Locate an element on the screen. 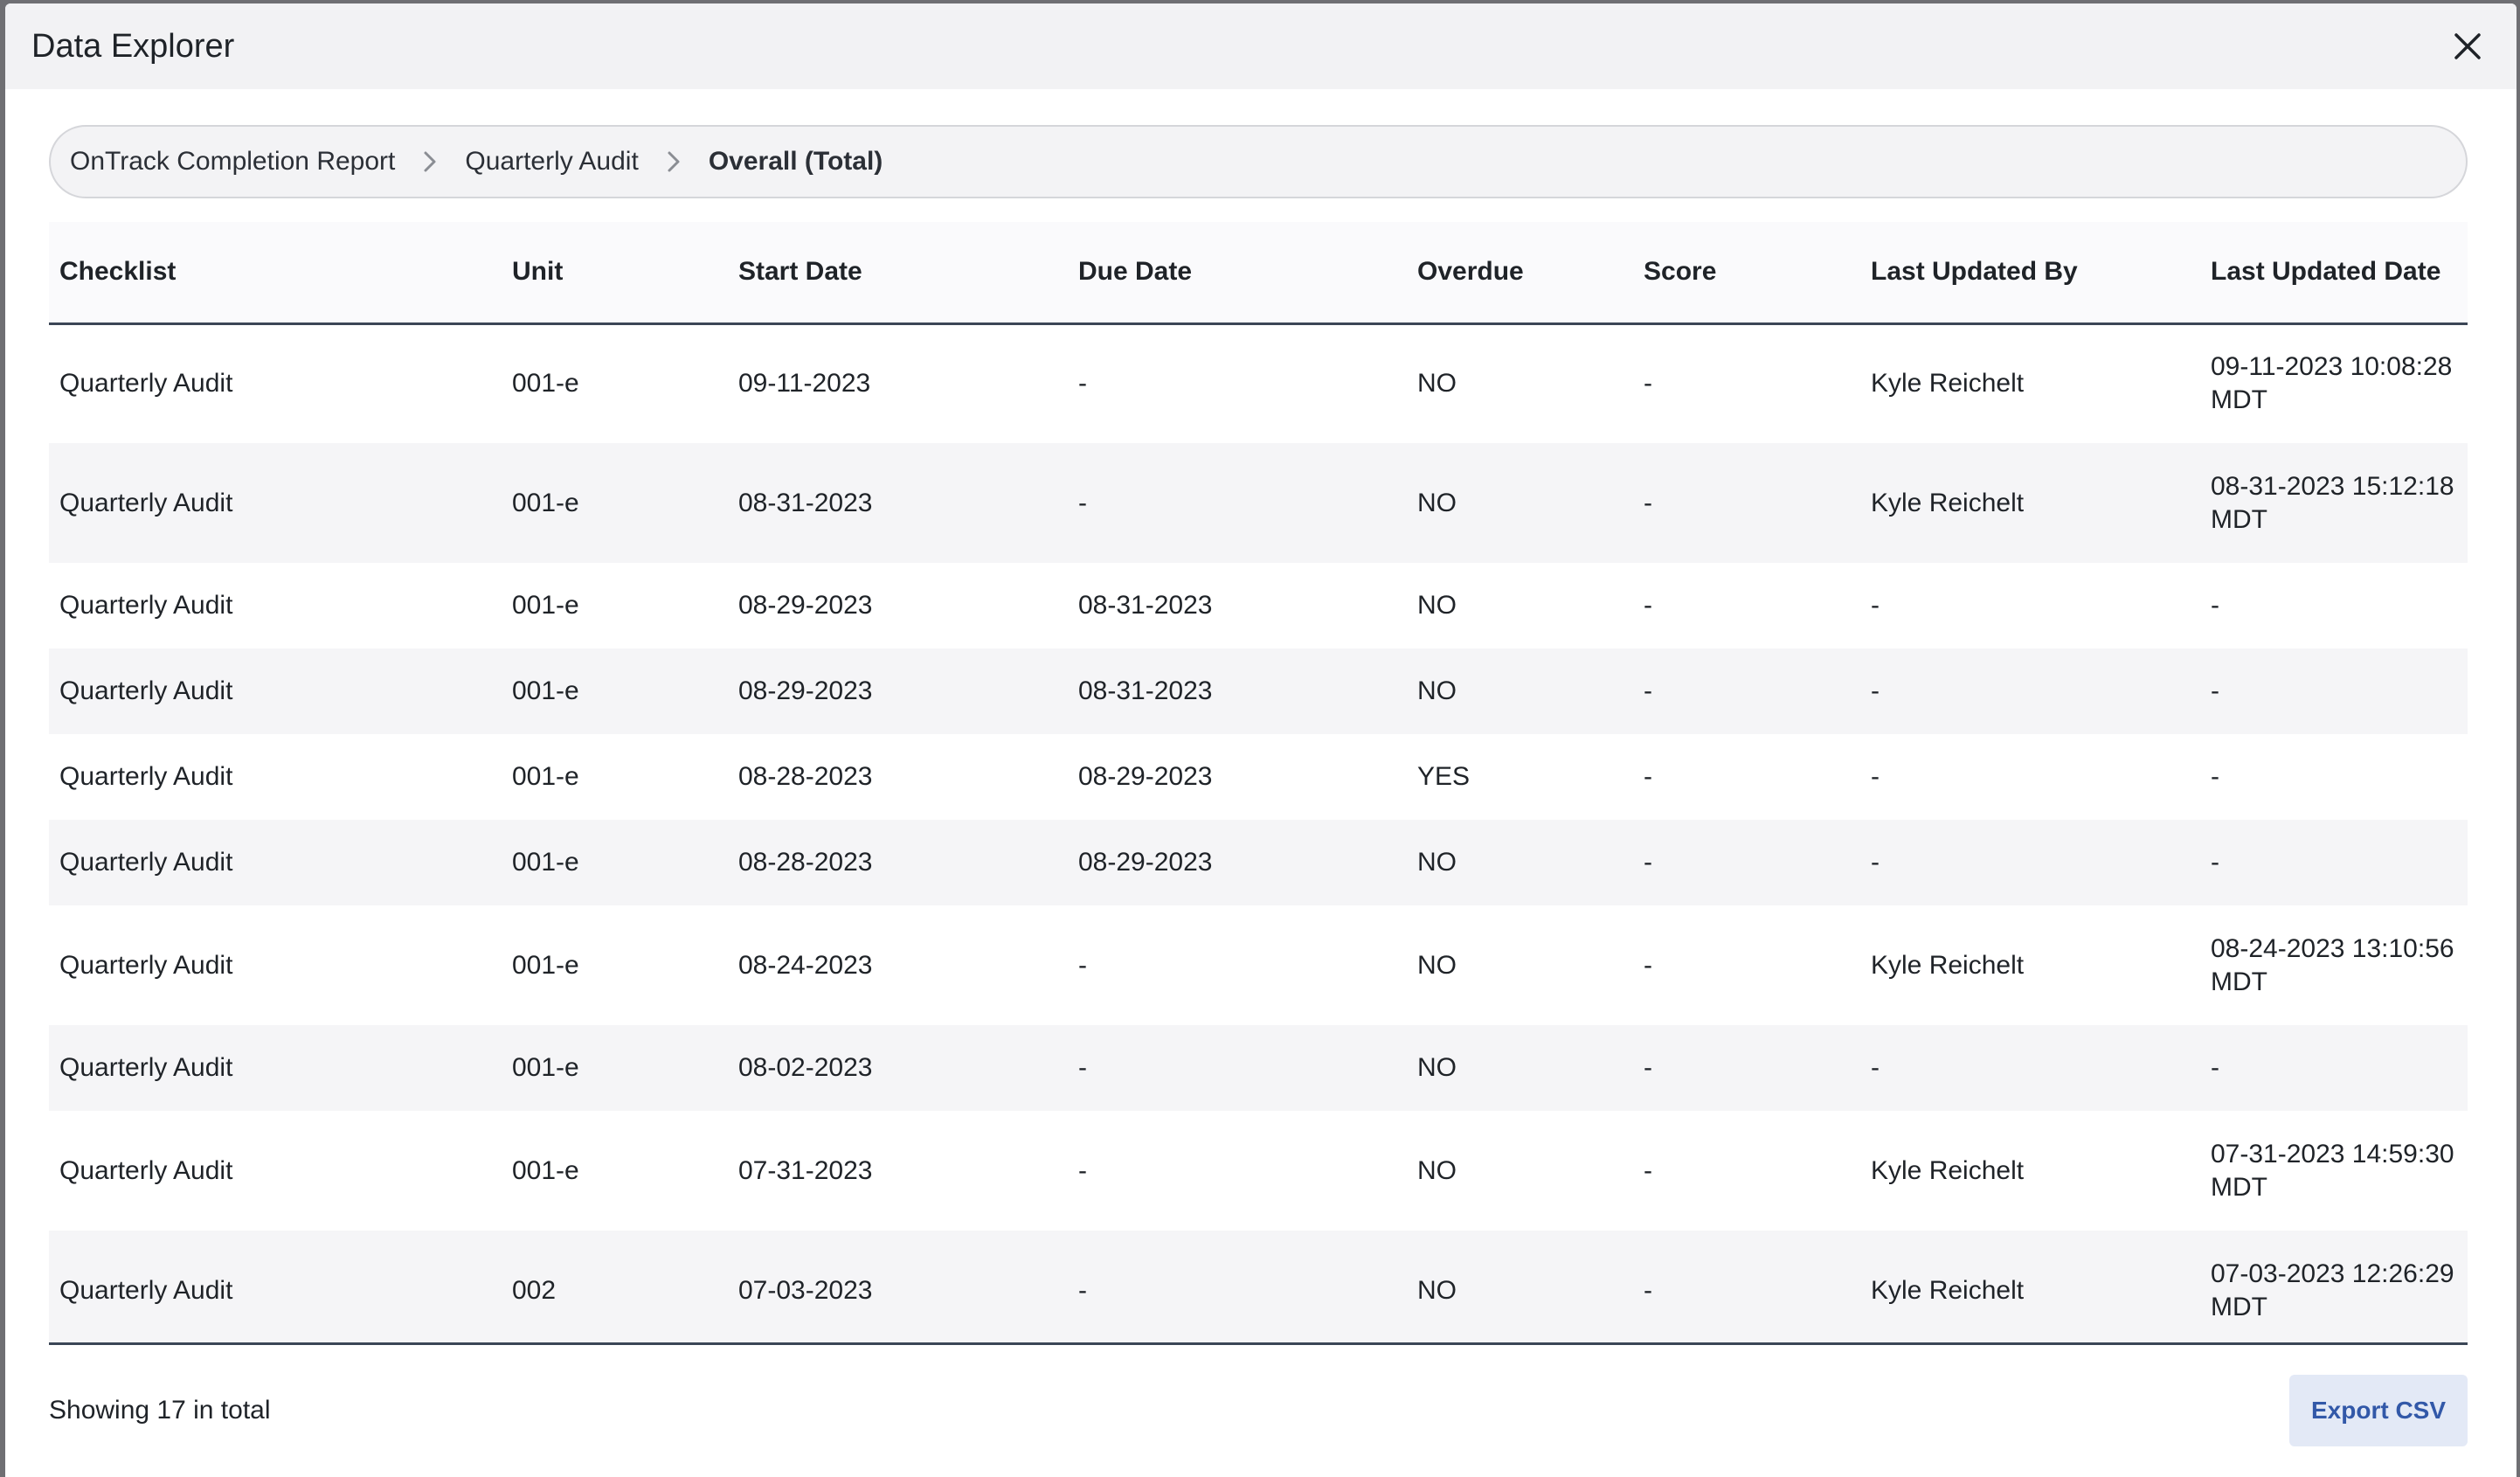 The width and height of the screenshot is (2520, 1477). cell-overdue: YES is located at coordinates (1444, 776).